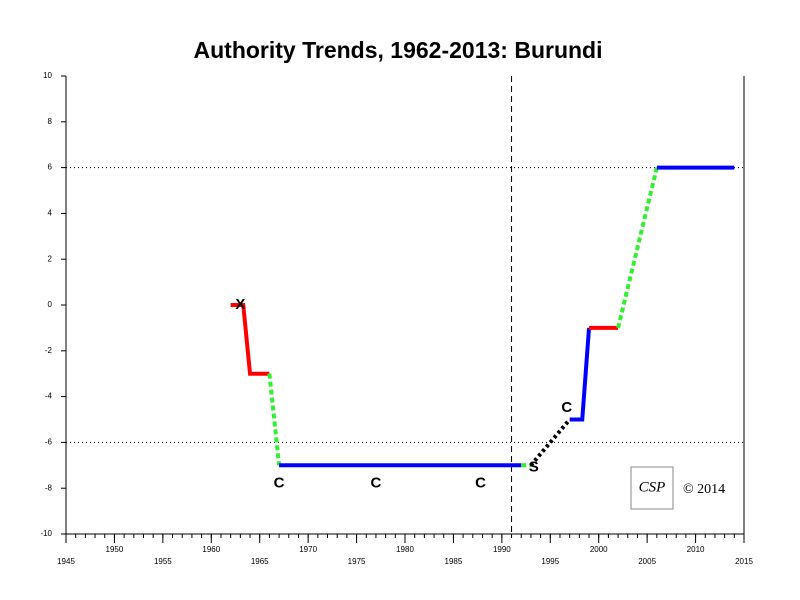  What do you see at coordinates (163, 561) in the screenshot?
I see `x-tick-label: 1955` at bounding box center [163, 561].